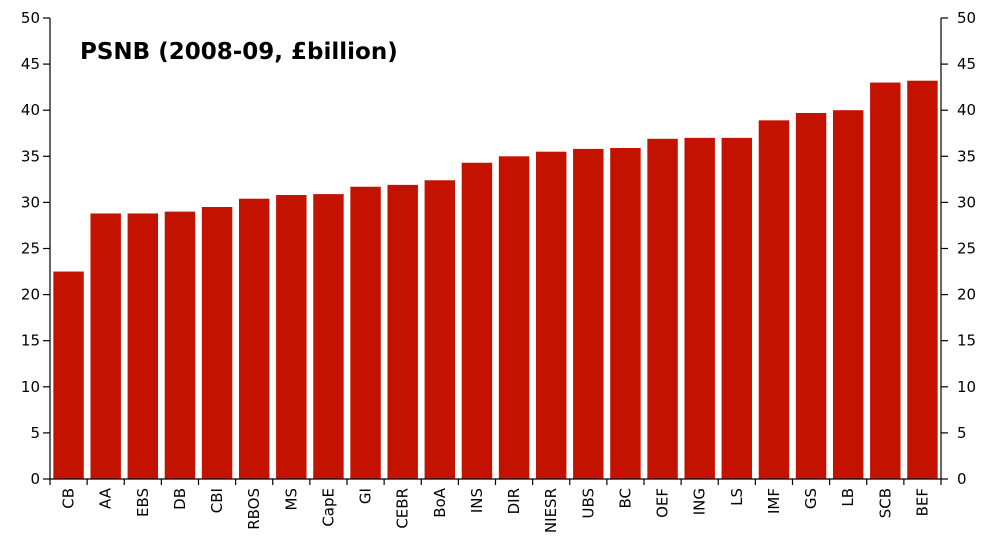 This screenshot has width=984, height=541. Describe the element at coordinates (625, 313) in the screenshot. I see `bar-bc` at that location.